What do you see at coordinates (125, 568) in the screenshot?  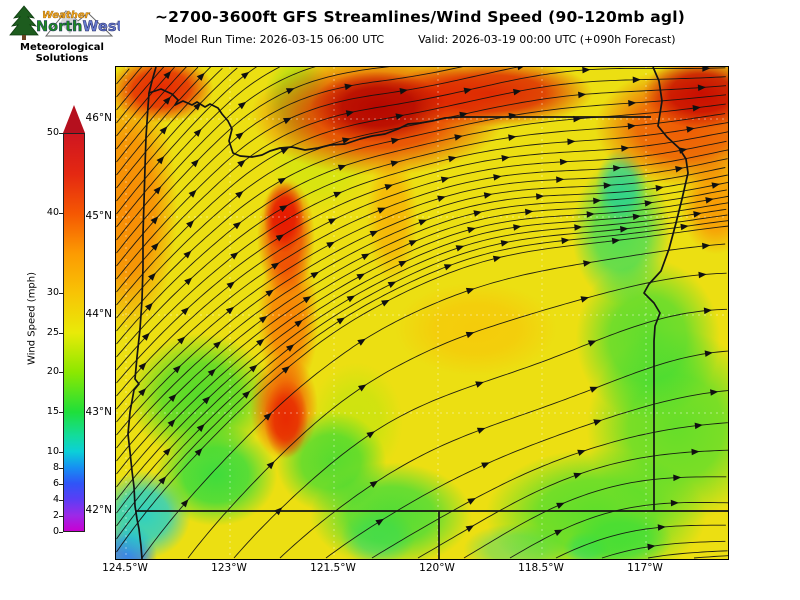 I see `lon-label: 124.5°W` at bounding box center [125, 568].